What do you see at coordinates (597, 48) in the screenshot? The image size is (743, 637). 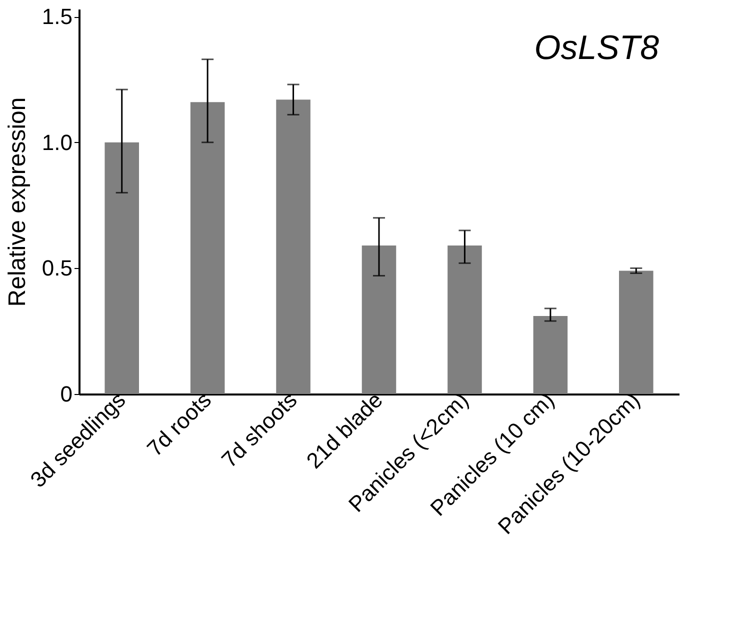 I see `annotation: OsLST8` at bounding box center [597, 48].